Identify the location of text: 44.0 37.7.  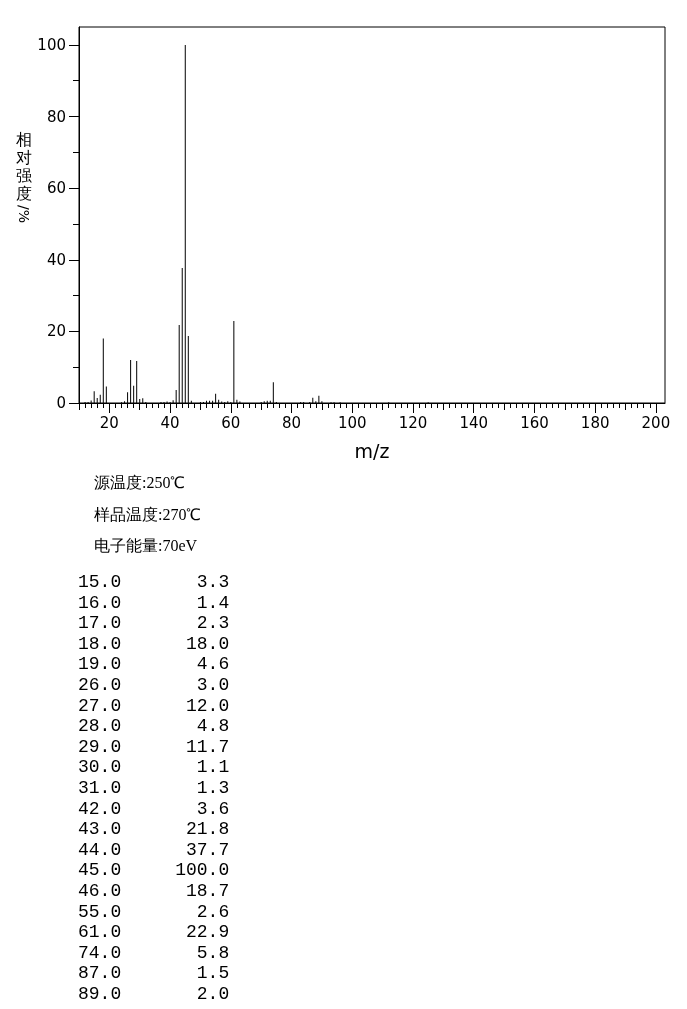
(154, 849).